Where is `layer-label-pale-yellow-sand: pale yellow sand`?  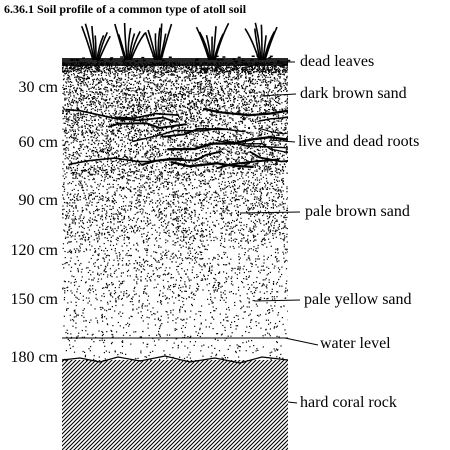 layer-label-pale-yellow-sand: pale yellow sand is located at coordinates (358, 299).